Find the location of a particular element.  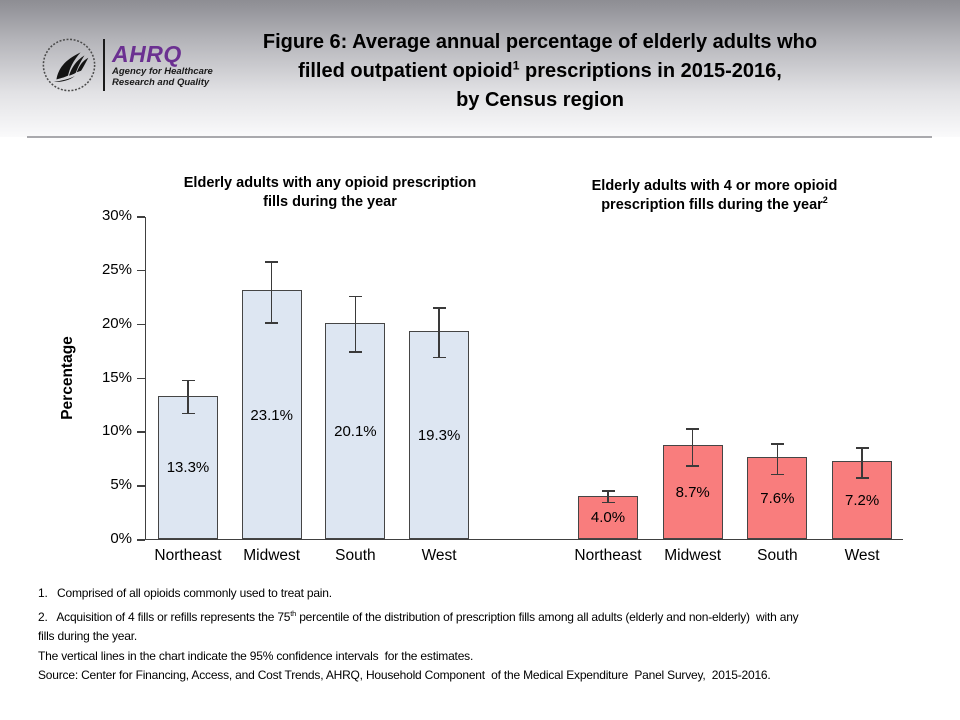

y-tick-label: 0% is located at coordinates (121, 538).